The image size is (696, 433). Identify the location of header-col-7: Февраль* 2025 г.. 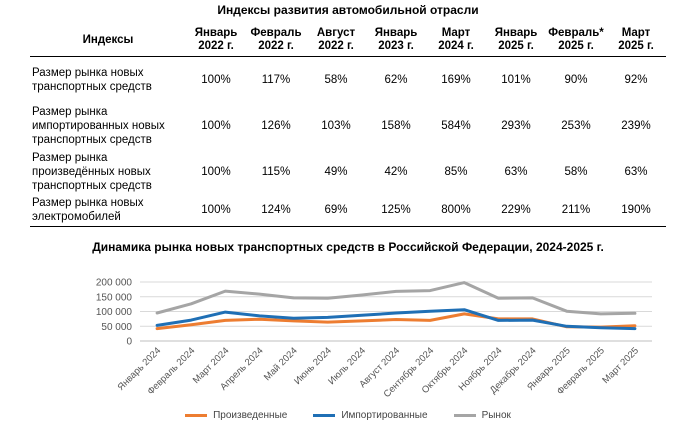
(576, 41).